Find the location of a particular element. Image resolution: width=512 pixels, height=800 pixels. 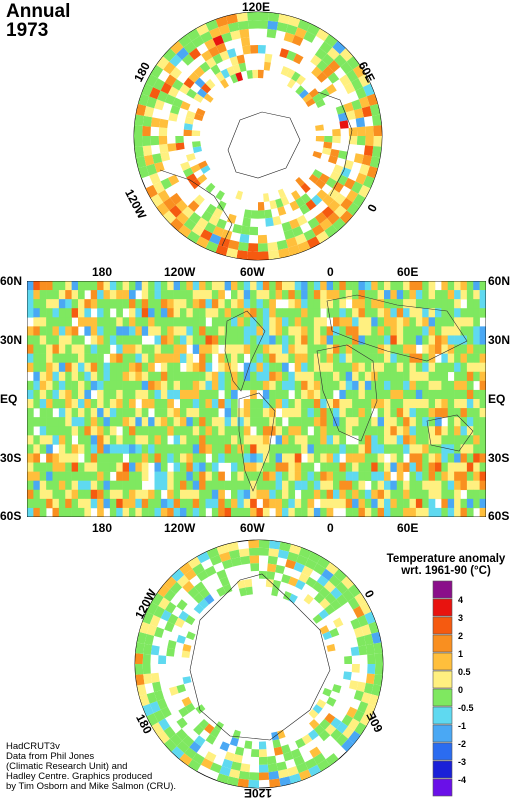

credits-line-2: Data from Phil Jones is located at coordinates (50, 756).